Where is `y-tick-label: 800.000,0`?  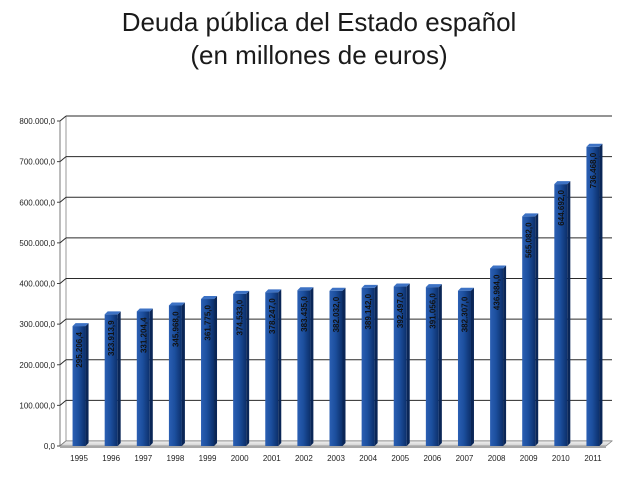
y-tick-label: 800.000,0 is located at coordinates (37, 121).